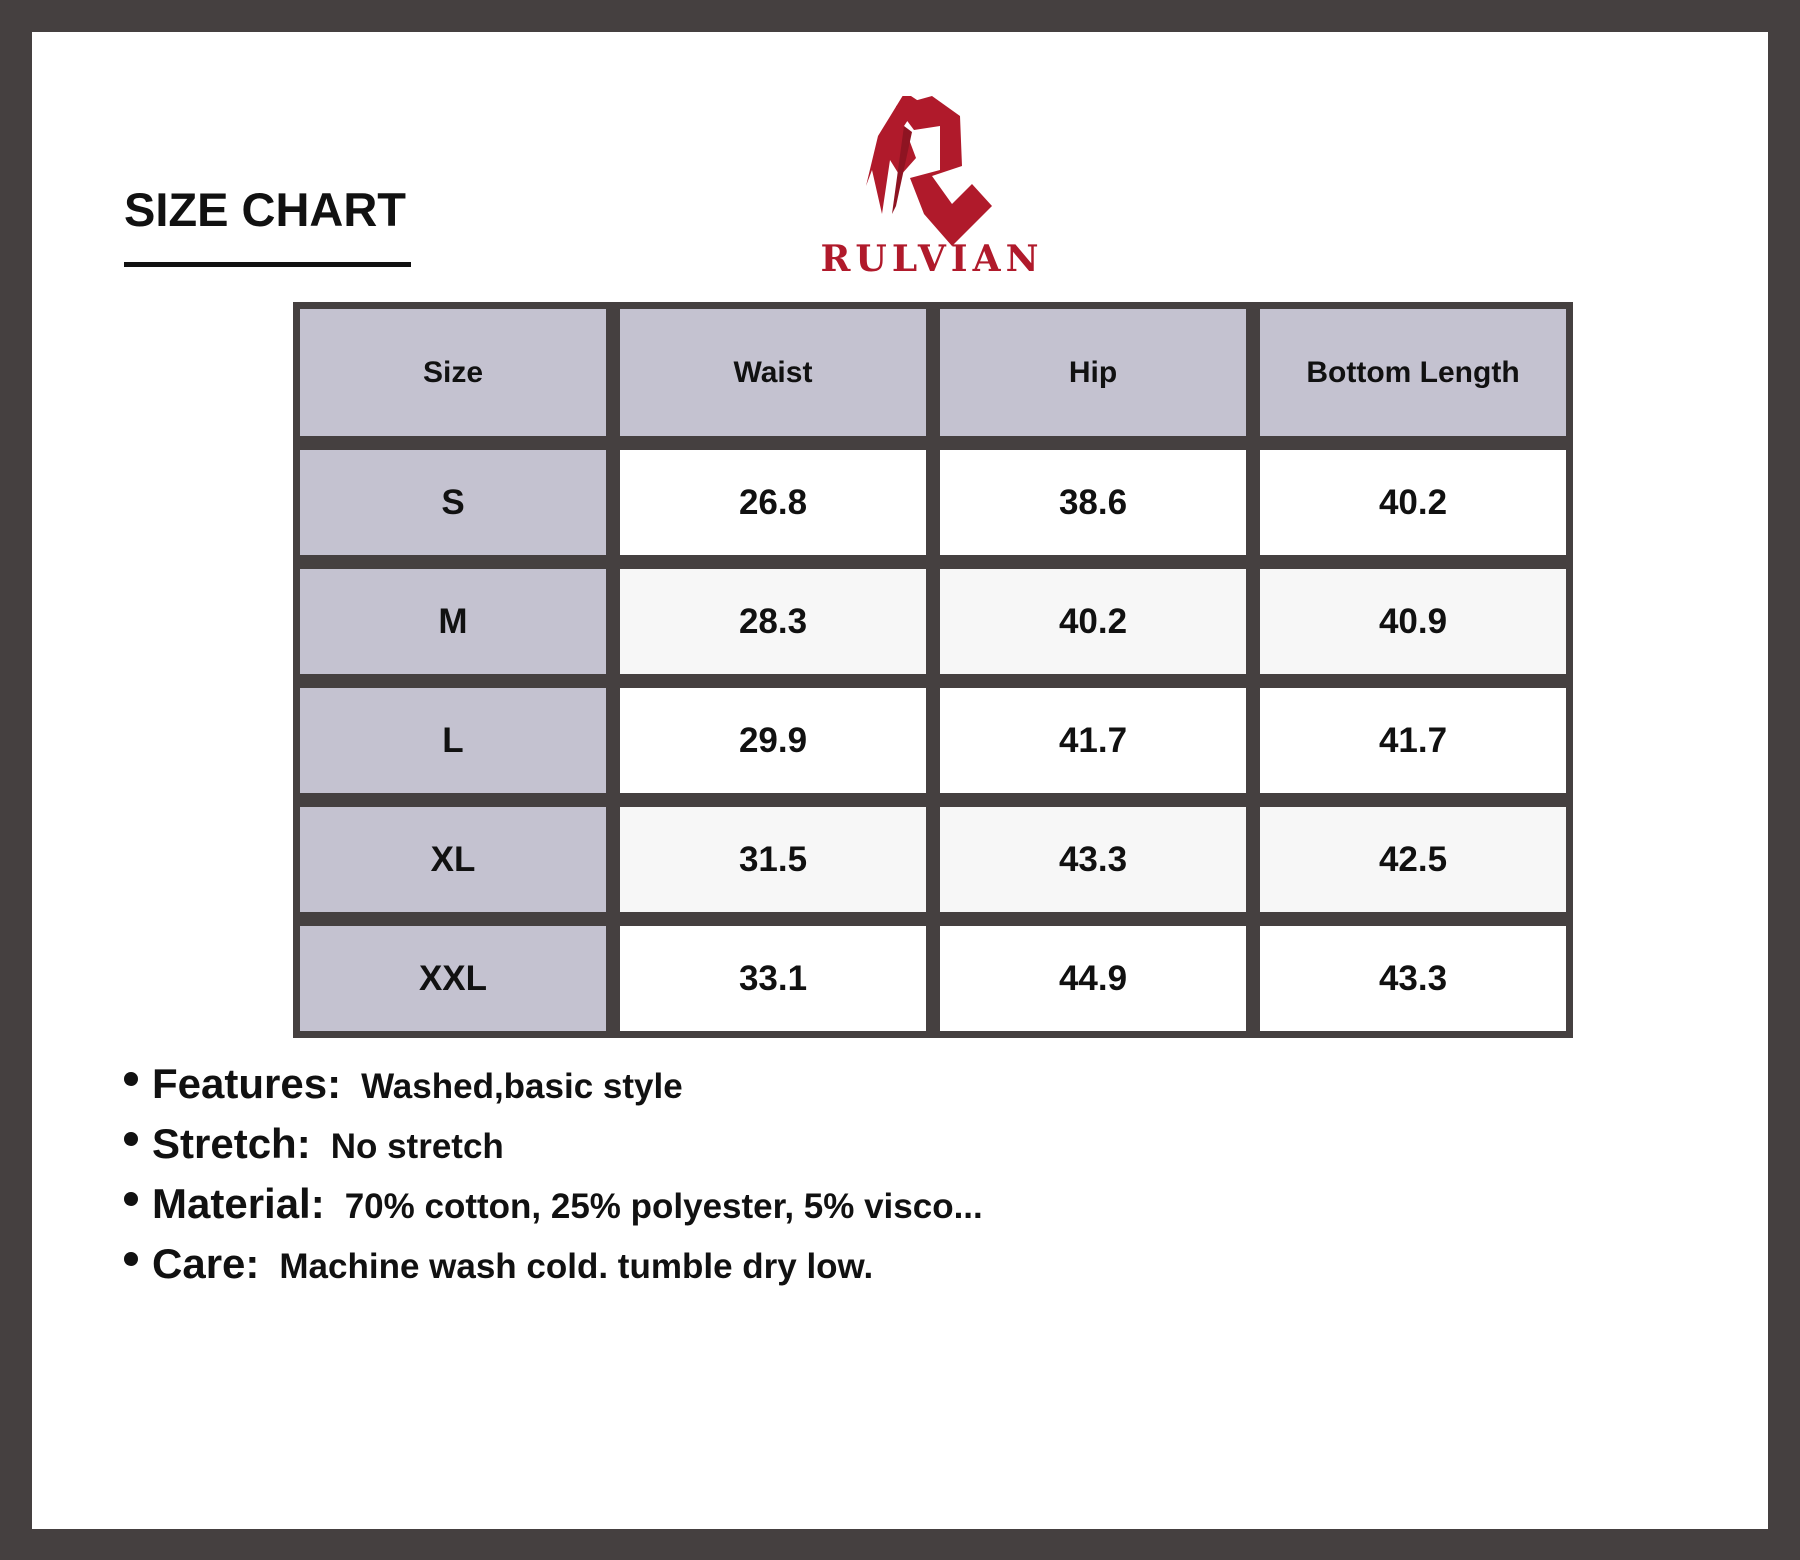 Image resolution: width=1800 pixels, height=1560 pixels. I want to click on feature-care: Care: Machine wash cold. tumble dry low., so click(498, 1264).